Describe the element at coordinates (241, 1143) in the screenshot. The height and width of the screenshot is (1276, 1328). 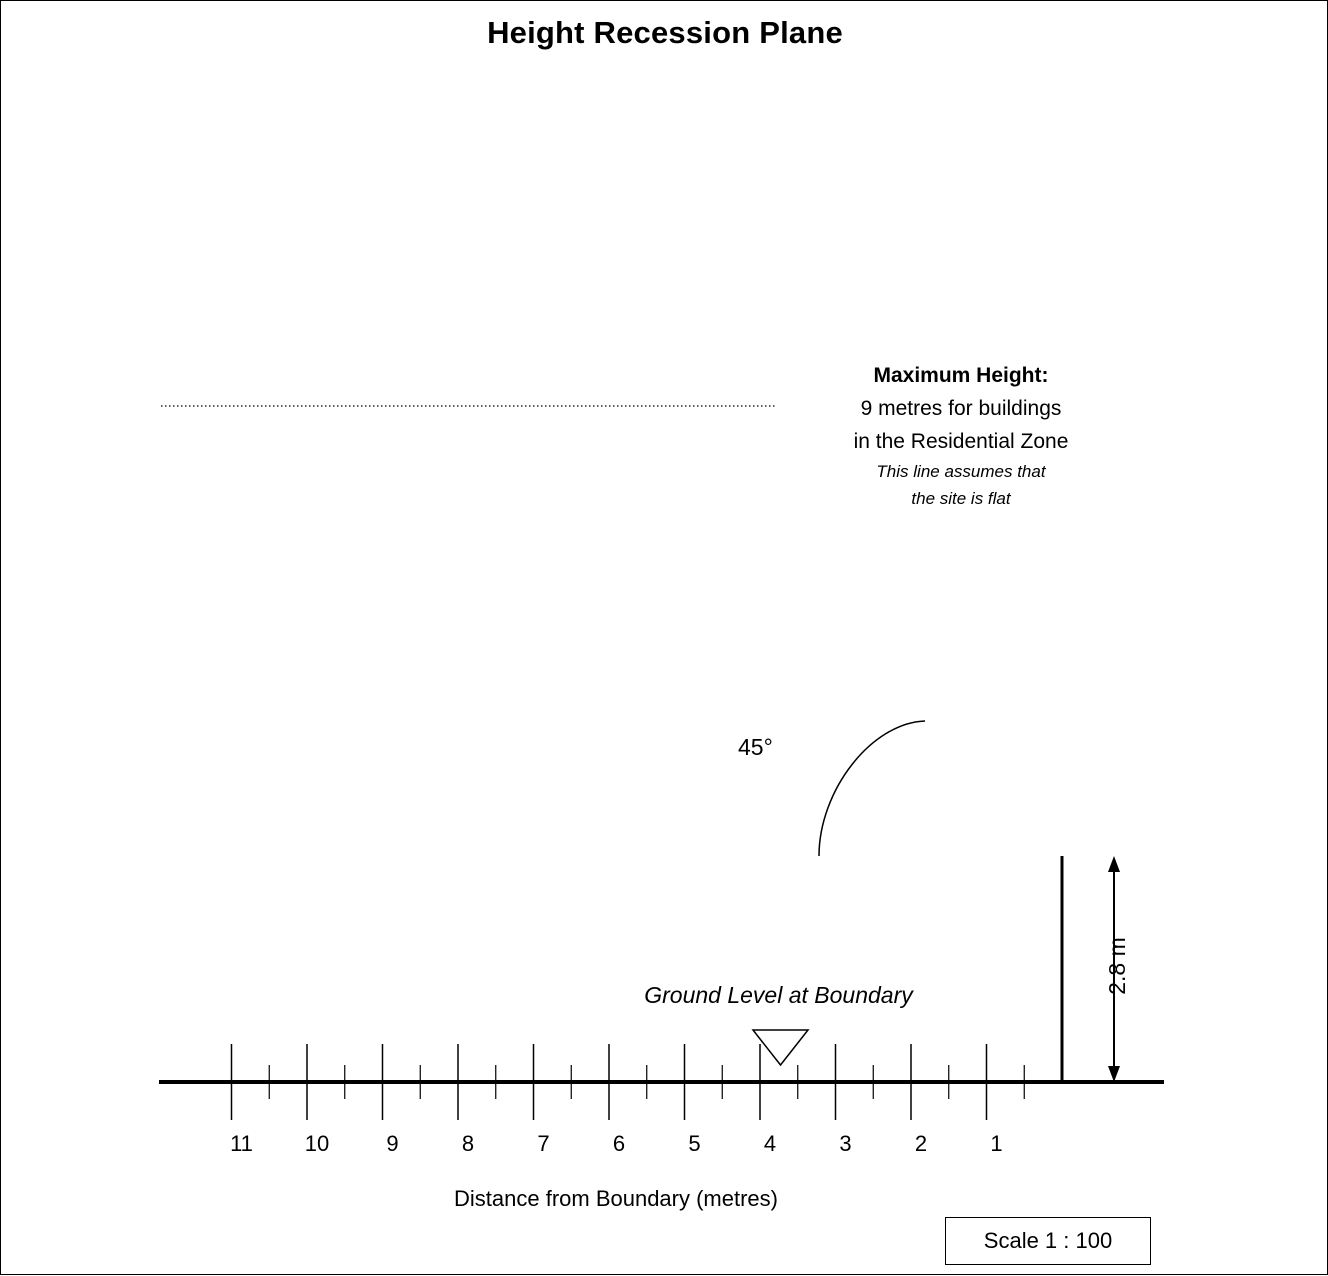
I see `tick-label: 11` at that location.